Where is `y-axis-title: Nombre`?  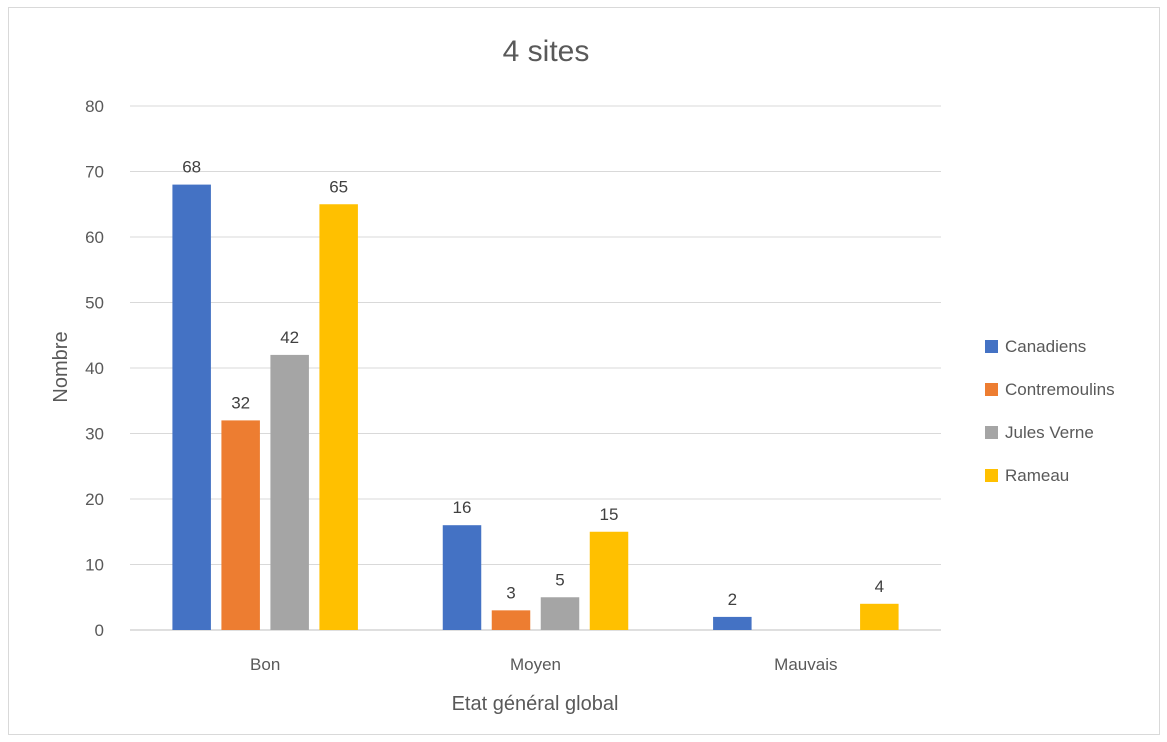
y-axis-title: Nombre is located at coordinates (61, 366).